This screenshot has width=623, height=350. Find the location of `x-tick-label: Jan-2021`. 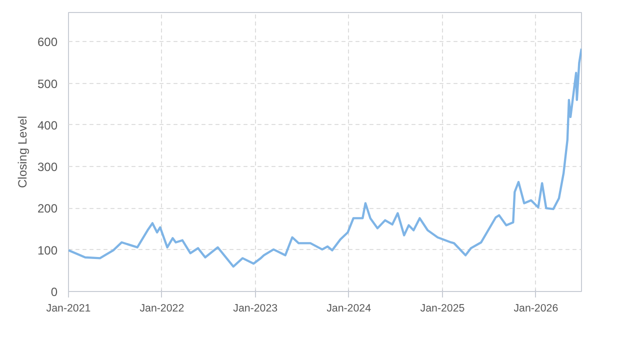

x-tick-label: Jan-2021 is located at coordinates (68, 308).